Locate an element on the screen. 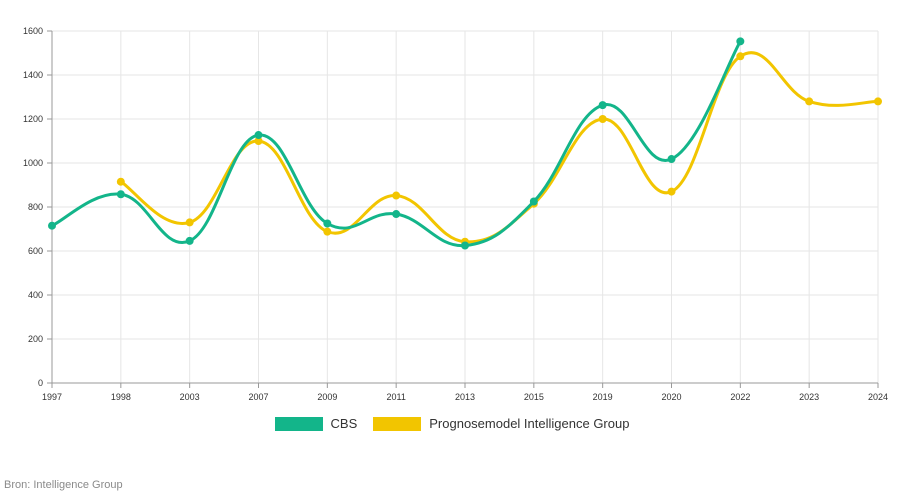  y-tick-label: 1000 is located at coordinates (33, 163).